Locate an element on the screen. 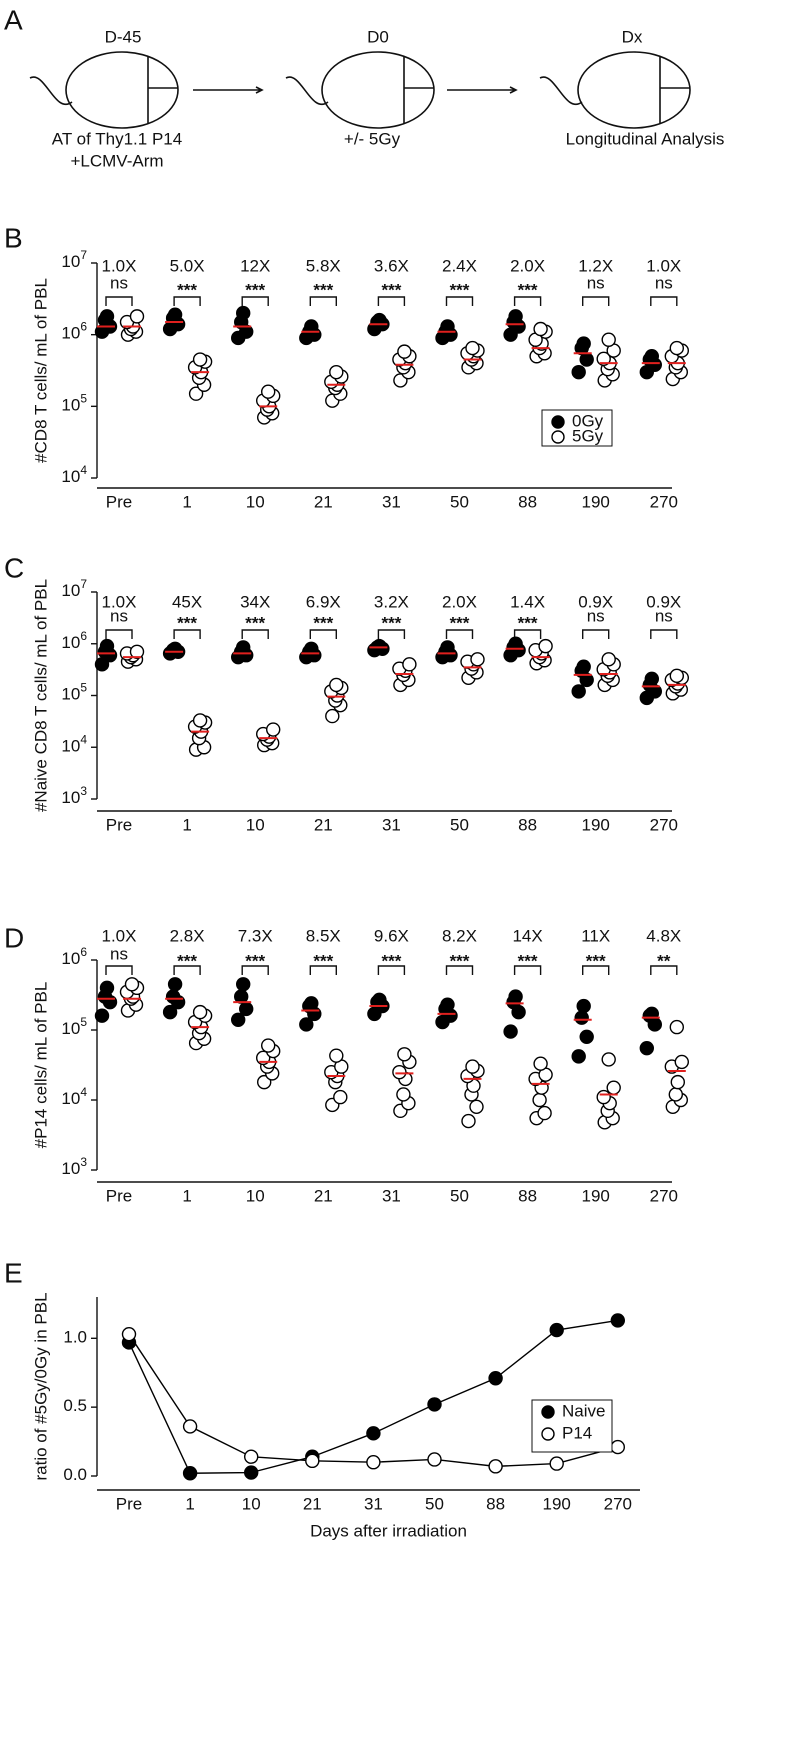 The width and height of the screenshot is (796, 1739). fold-label: 3.6X is located at coordinates (391, 265).